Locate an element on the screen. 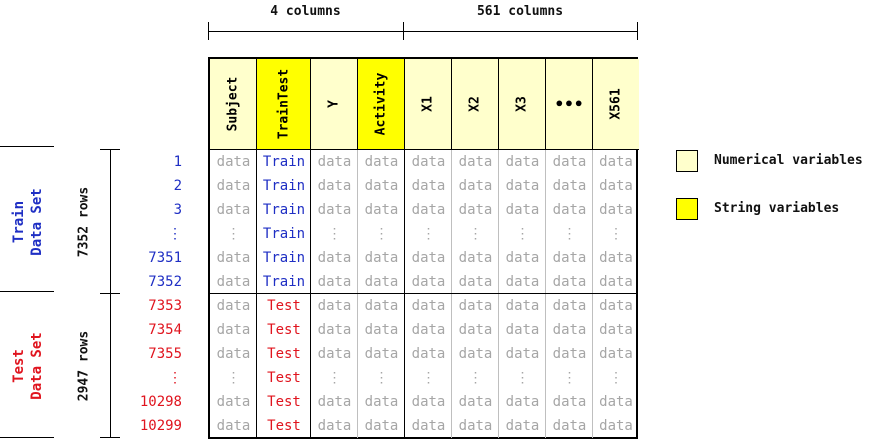 The width and height of the screenshot is (895, 445). row-number: 10299 is located at coordinates (160, 426).